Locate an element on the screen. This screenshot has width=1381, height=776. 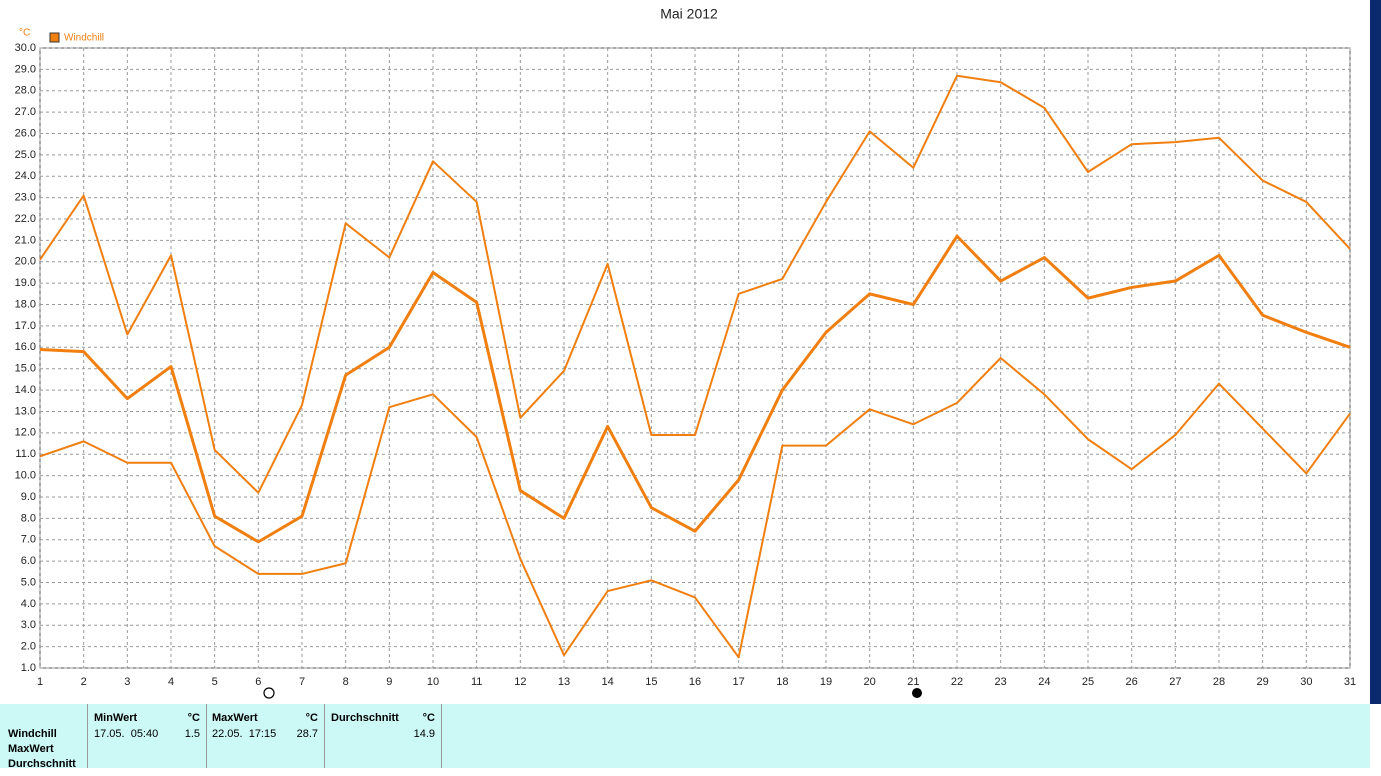
y-tick-label: 19.0 is located at coordinates (25, 283).